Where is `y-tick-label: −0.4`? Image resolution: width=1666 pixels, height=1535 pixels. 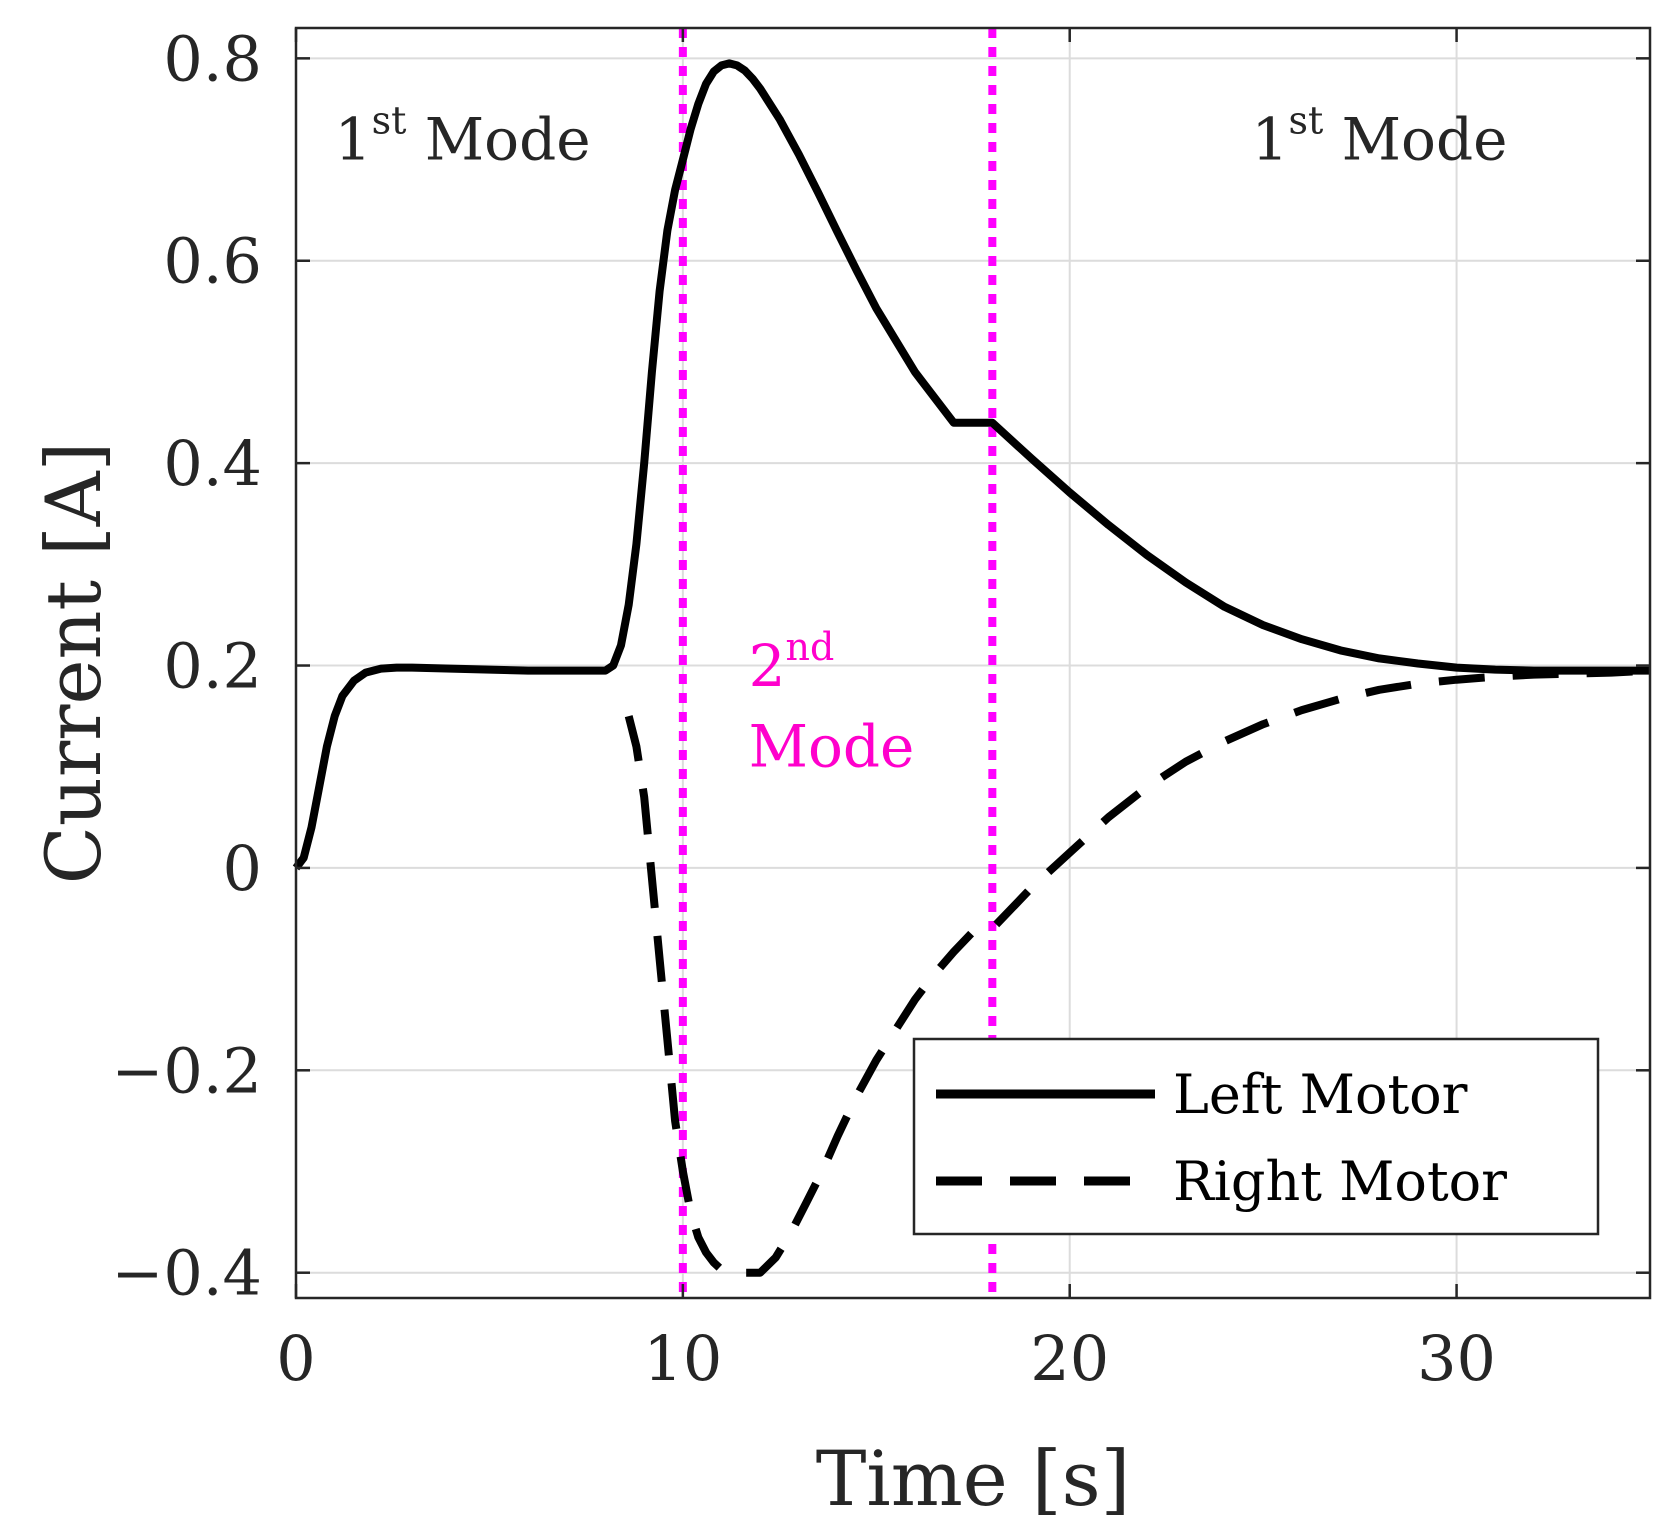
y-tick-label: −0.4 is located at coordinates (186, 1273).